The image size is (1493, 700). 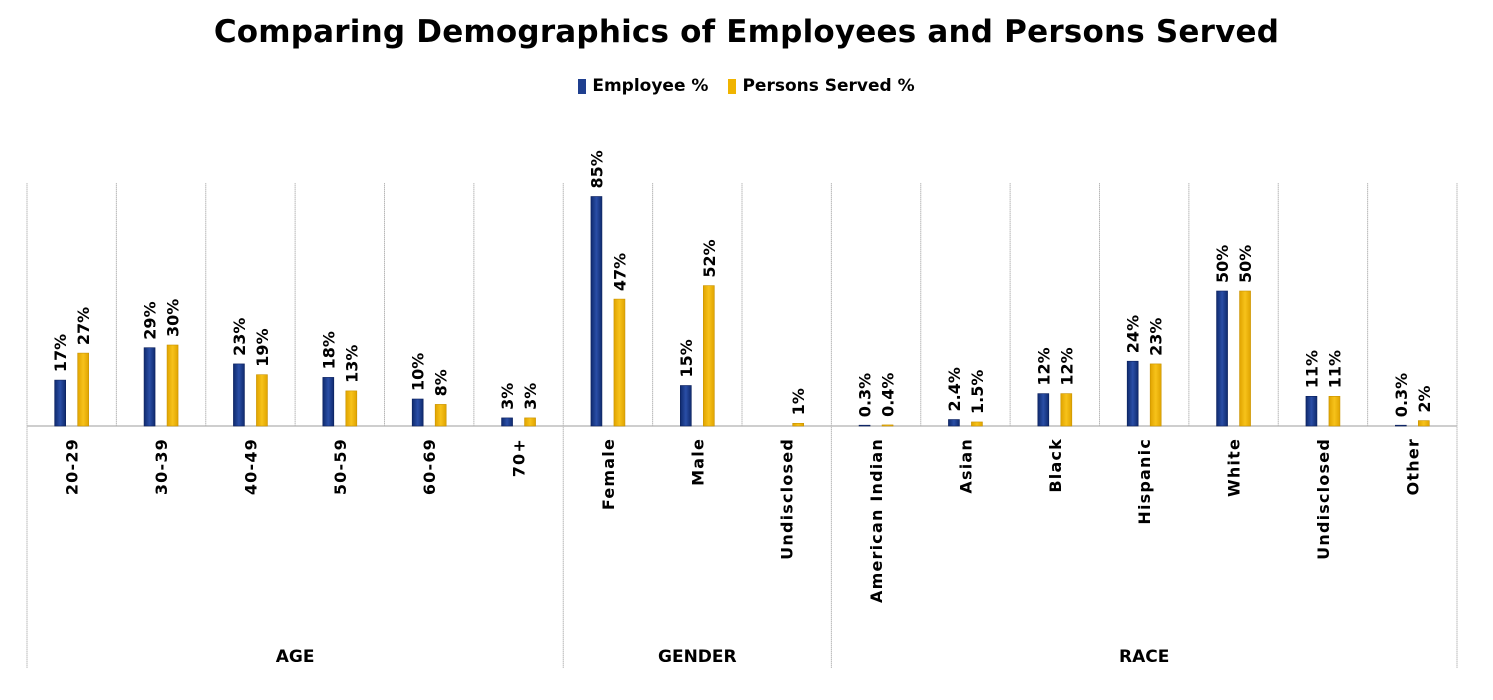 What do you see at coordinates (954, 389) in the screenshot?
I see `data-label-employee: 2.4%` at bounding box center [954, 389].